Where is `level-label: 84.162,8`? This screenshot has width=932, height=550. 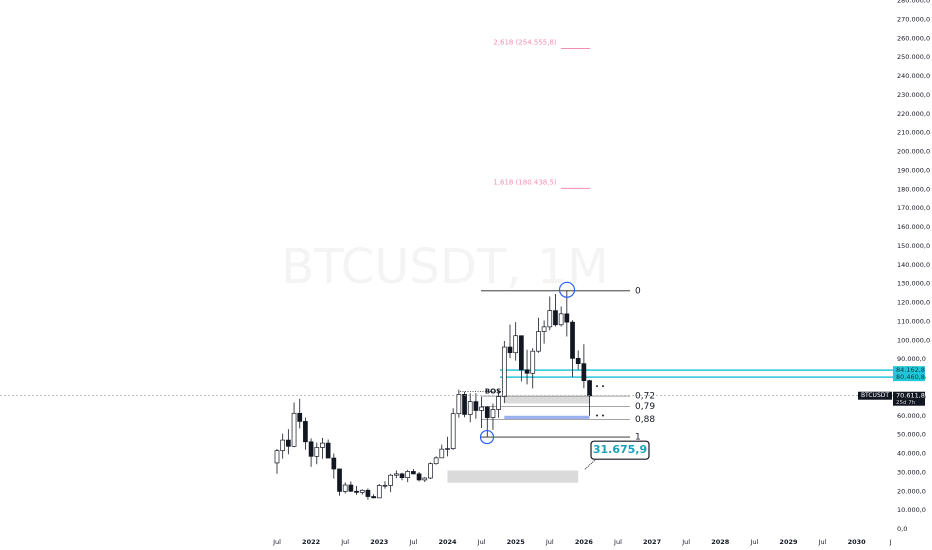 level-label: 84.162,8 is located at coordinates (910, 370).